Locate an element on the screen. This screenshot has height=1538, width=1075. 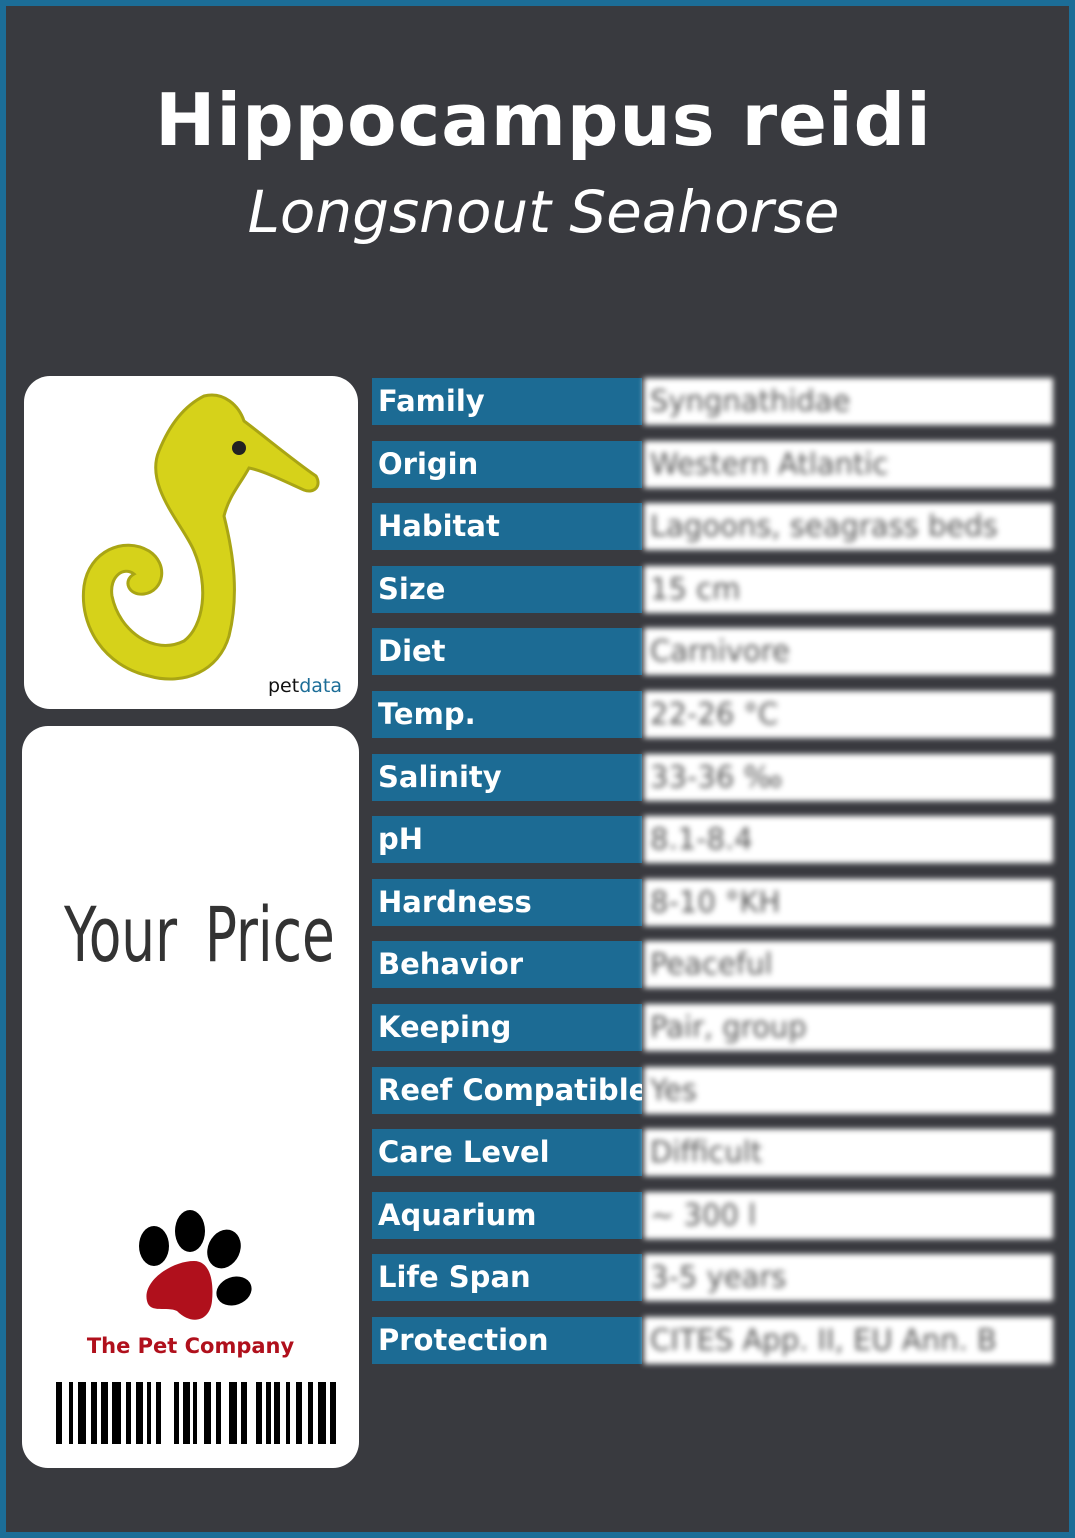
attribute-value: 3-5 years is located at coordinates (848, 1278).